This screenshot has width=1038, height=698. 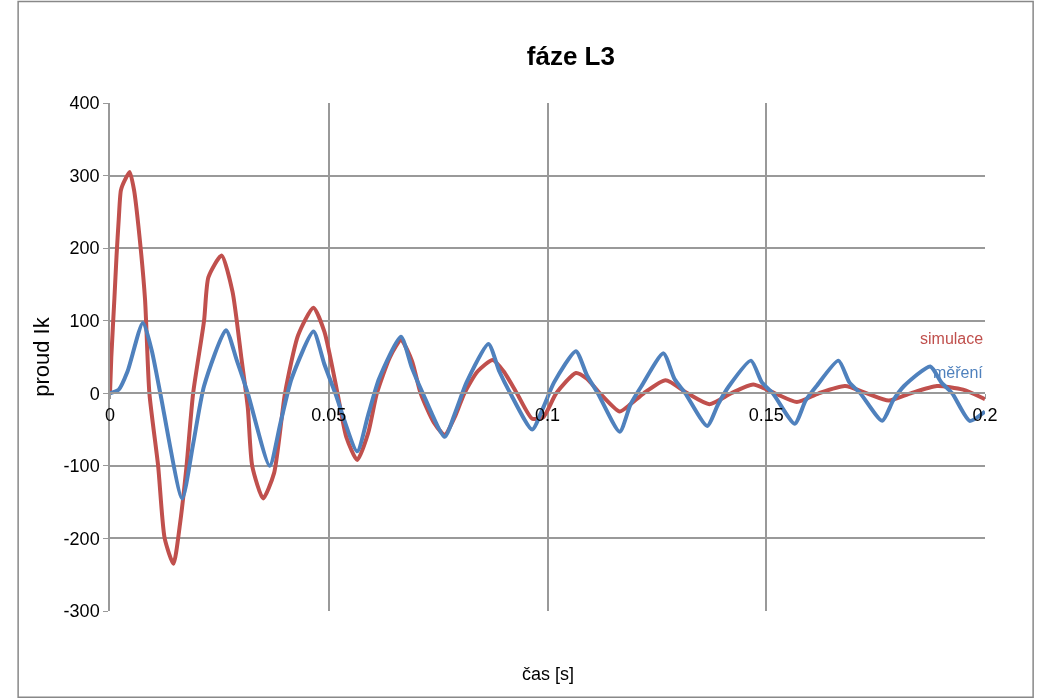 I want to click on y-axis-title: proud Ik, so click(x=41, y=356).